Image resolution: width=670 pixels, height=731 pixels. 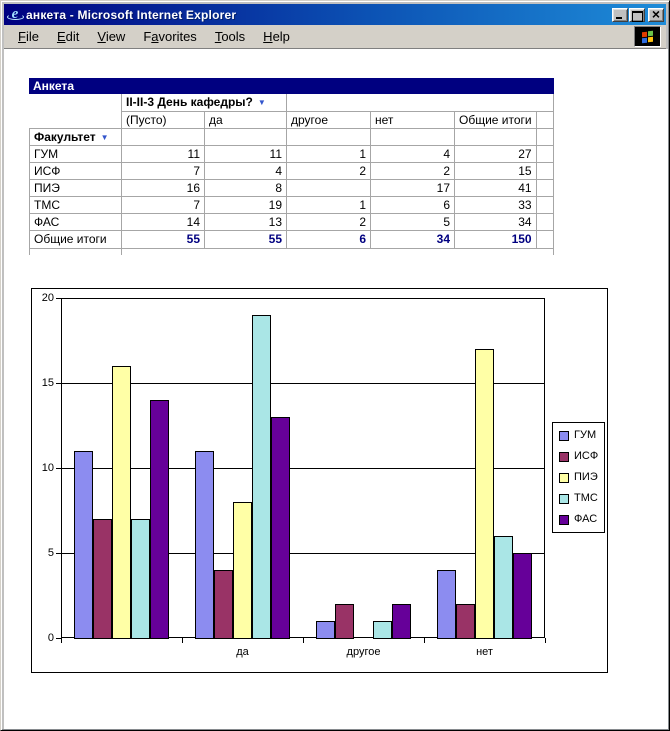 I want to click on value-cell: 33, so click(x=495, y=205).